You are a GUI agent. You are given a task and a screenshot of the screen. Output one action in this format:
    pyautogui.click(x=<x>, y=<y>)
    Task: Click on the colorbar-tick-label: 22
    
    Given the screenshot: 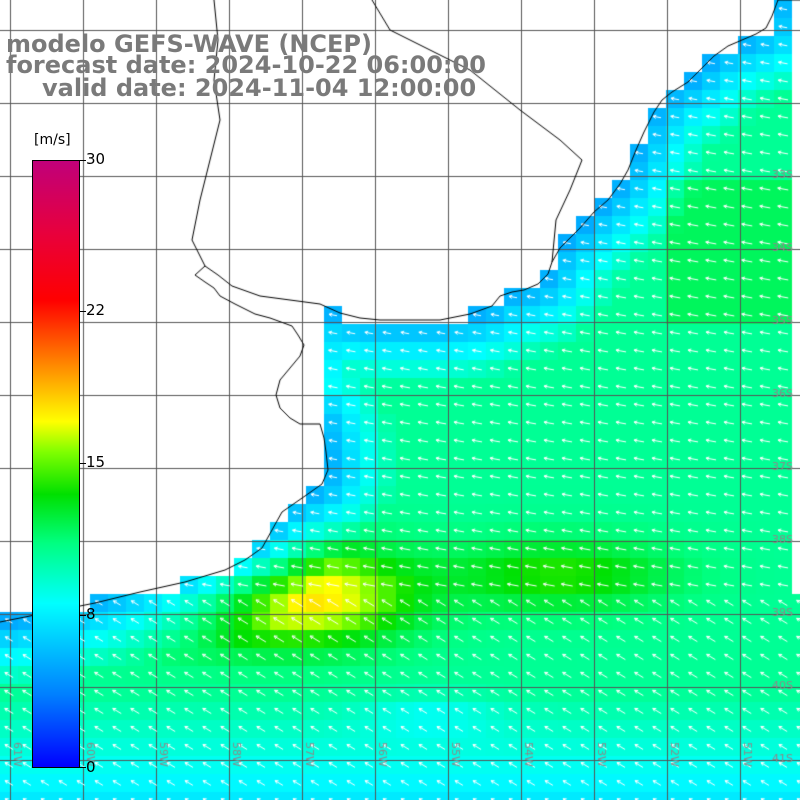 What is the action you would take?
    pyautogui.click(x=96, y=310)
    